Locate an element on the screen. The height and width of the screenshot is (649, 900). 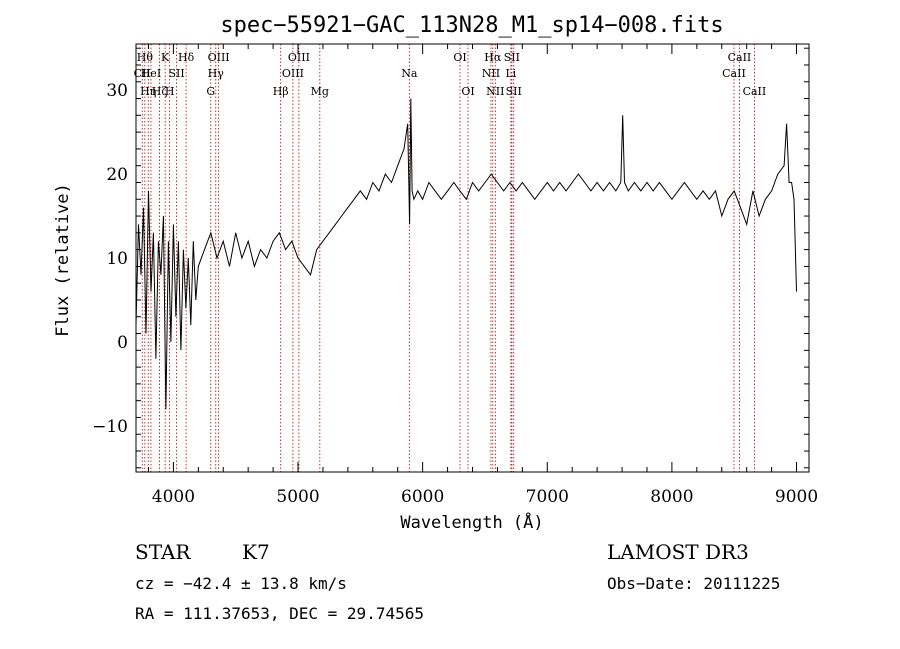
marker-label: Na is located at coordinates (409, 73).